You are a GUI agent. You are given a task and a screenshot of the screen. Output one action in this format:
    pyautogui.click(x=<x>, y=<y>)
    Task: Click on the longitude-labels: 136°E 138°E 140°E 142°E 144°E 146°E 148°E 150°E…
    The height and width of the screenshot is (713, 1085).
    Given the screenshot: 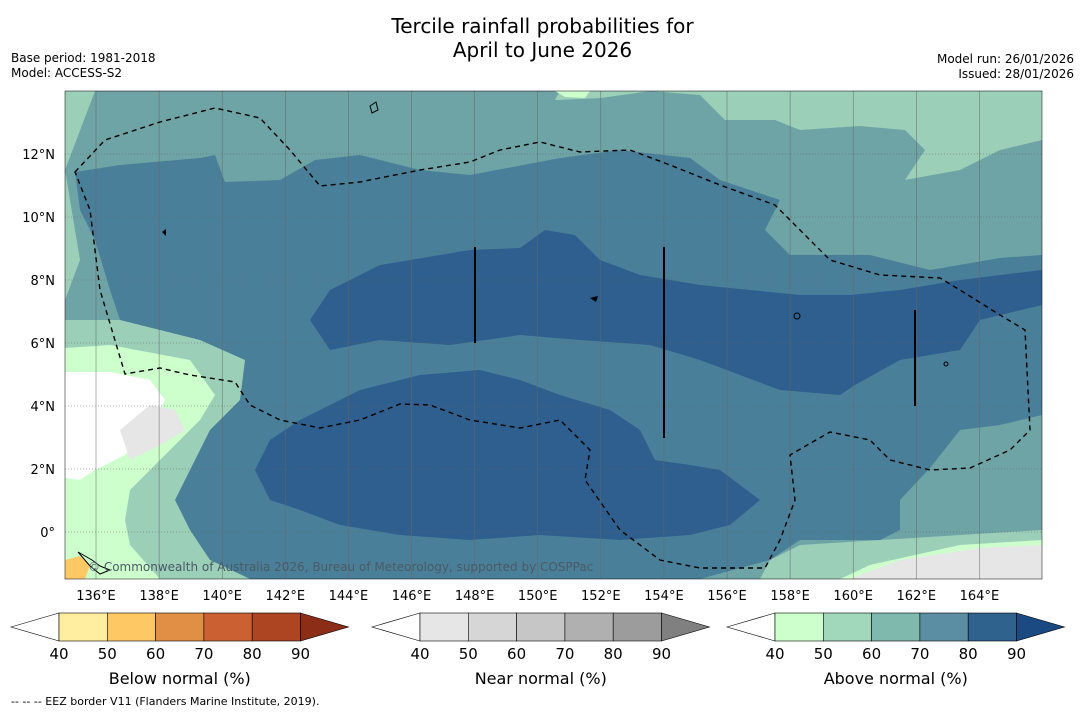 What is the action you would take?
    pyautogui.click(x=537, y=596)
    